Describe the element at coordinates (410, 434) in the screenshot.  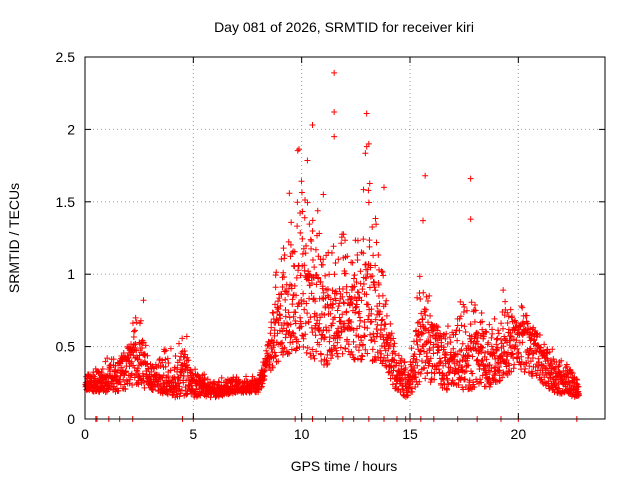
I see `x-tick-label: 15` at that location.